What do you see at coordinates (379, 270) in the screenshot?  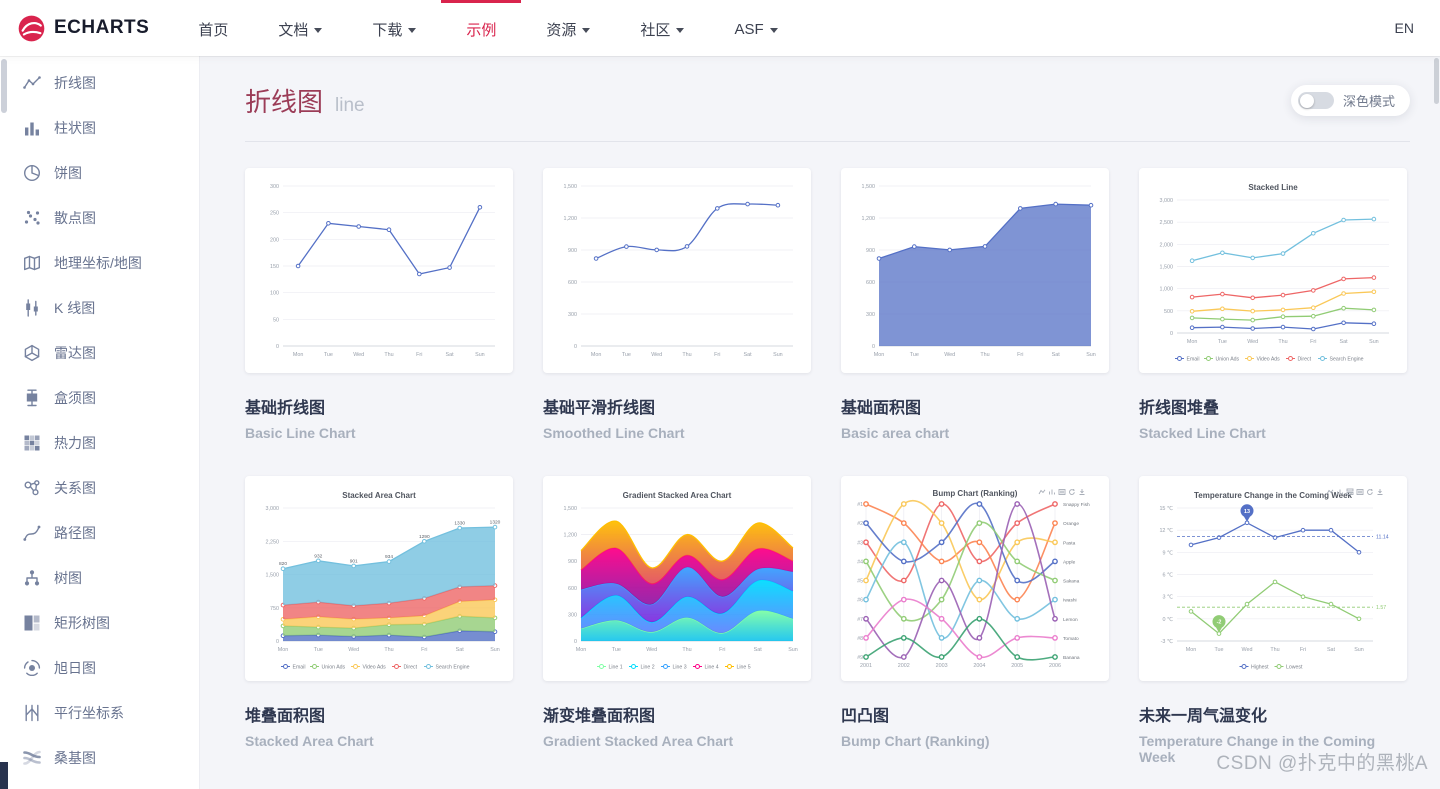 I see `example-card-thumbnail: 0 50 100 150 200 250 300 Mon Tue Wed Thu Fri Sat Sun` at bounding box center [379, 270].